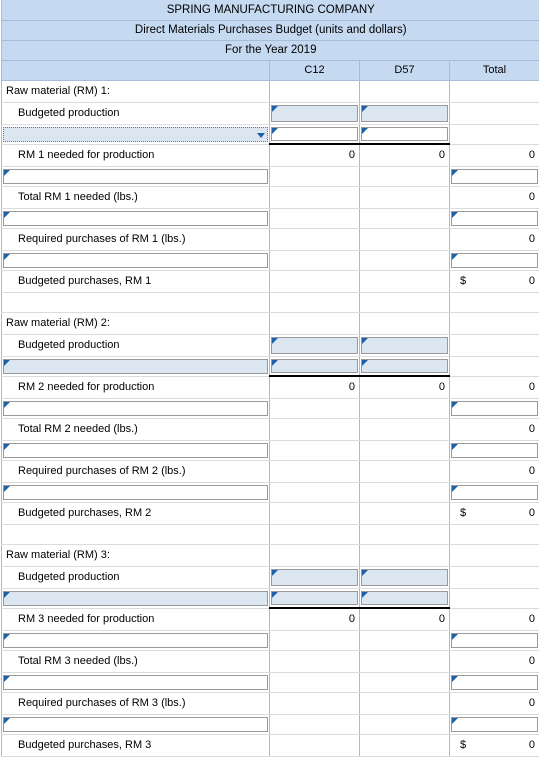 The width and height of the screenshot is (539, 765). What do you see at coordinates (135, 70) in the screenshot?
I see `column-header-blank` at bounding box center [135, 70].